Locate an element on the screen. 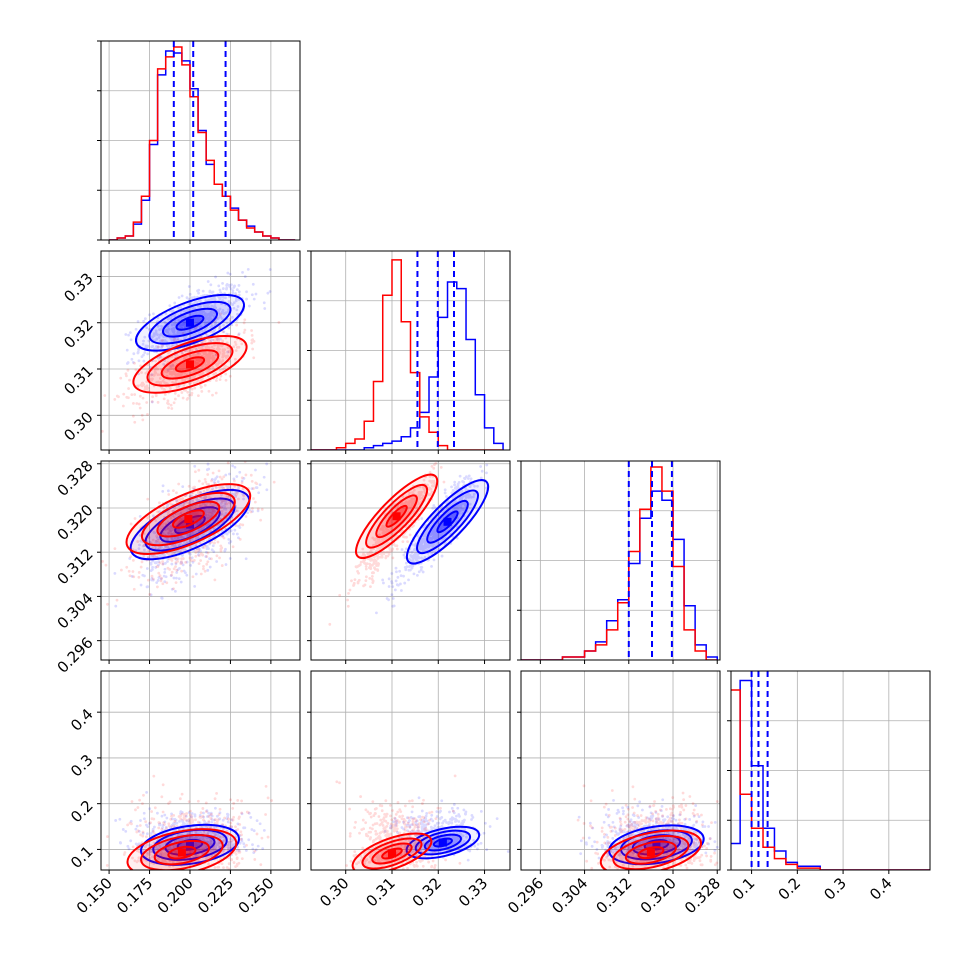  peak-marker-red is located at coordinates (189, 364).